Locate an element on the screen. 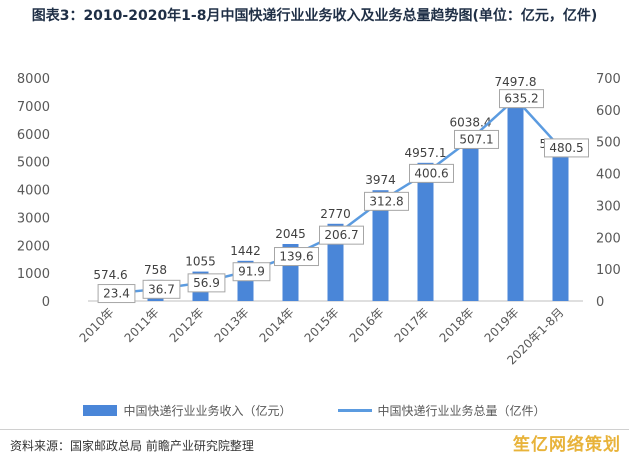 This screenshot has width=629, height=466. y-right-tick-label: 200 is located at coordinates (608, 238).